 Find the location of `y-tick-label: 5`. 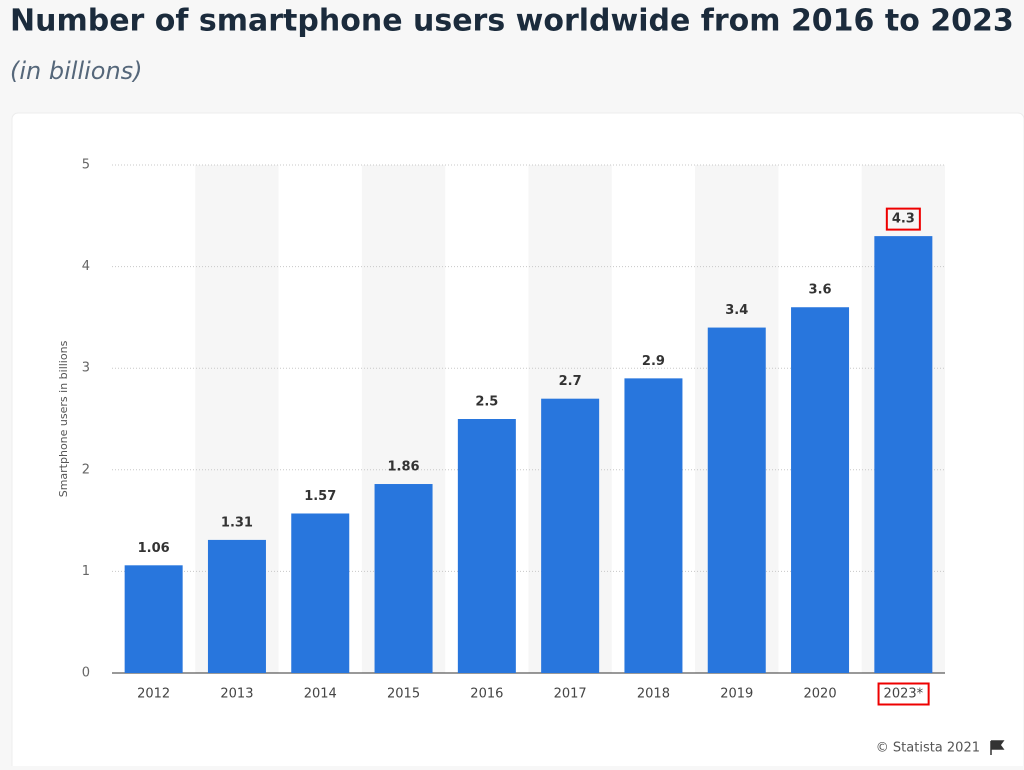

y-tick-label: 5 is located at coordinates (86, 165).